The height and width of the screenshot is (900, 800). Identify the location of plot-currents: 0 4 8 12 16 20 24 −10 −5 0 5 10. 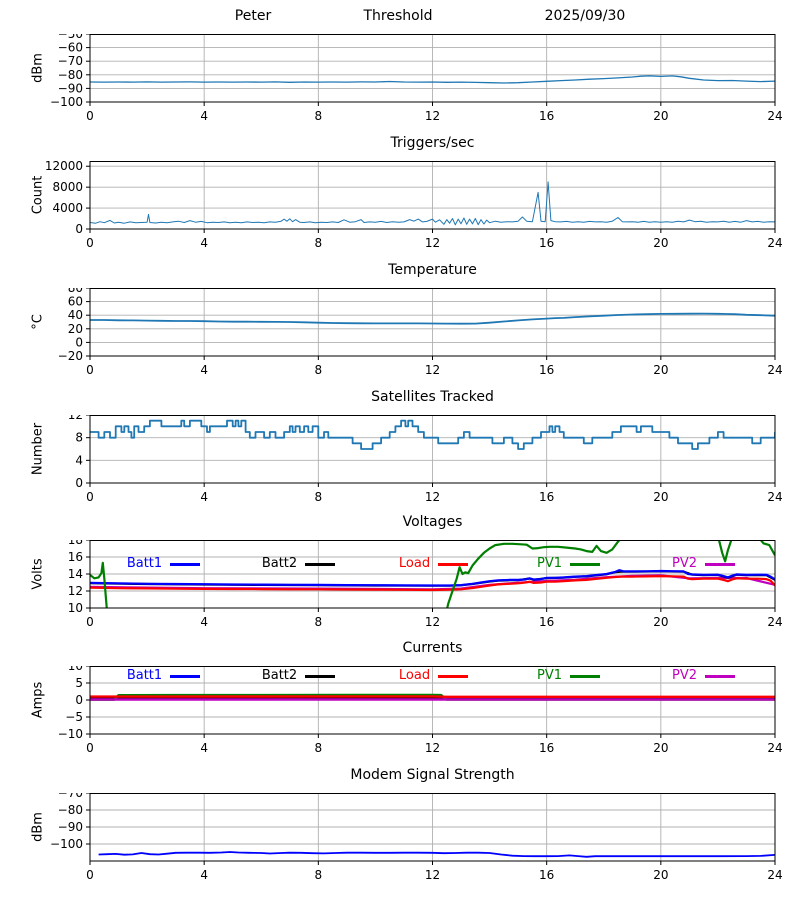
(420, 710).